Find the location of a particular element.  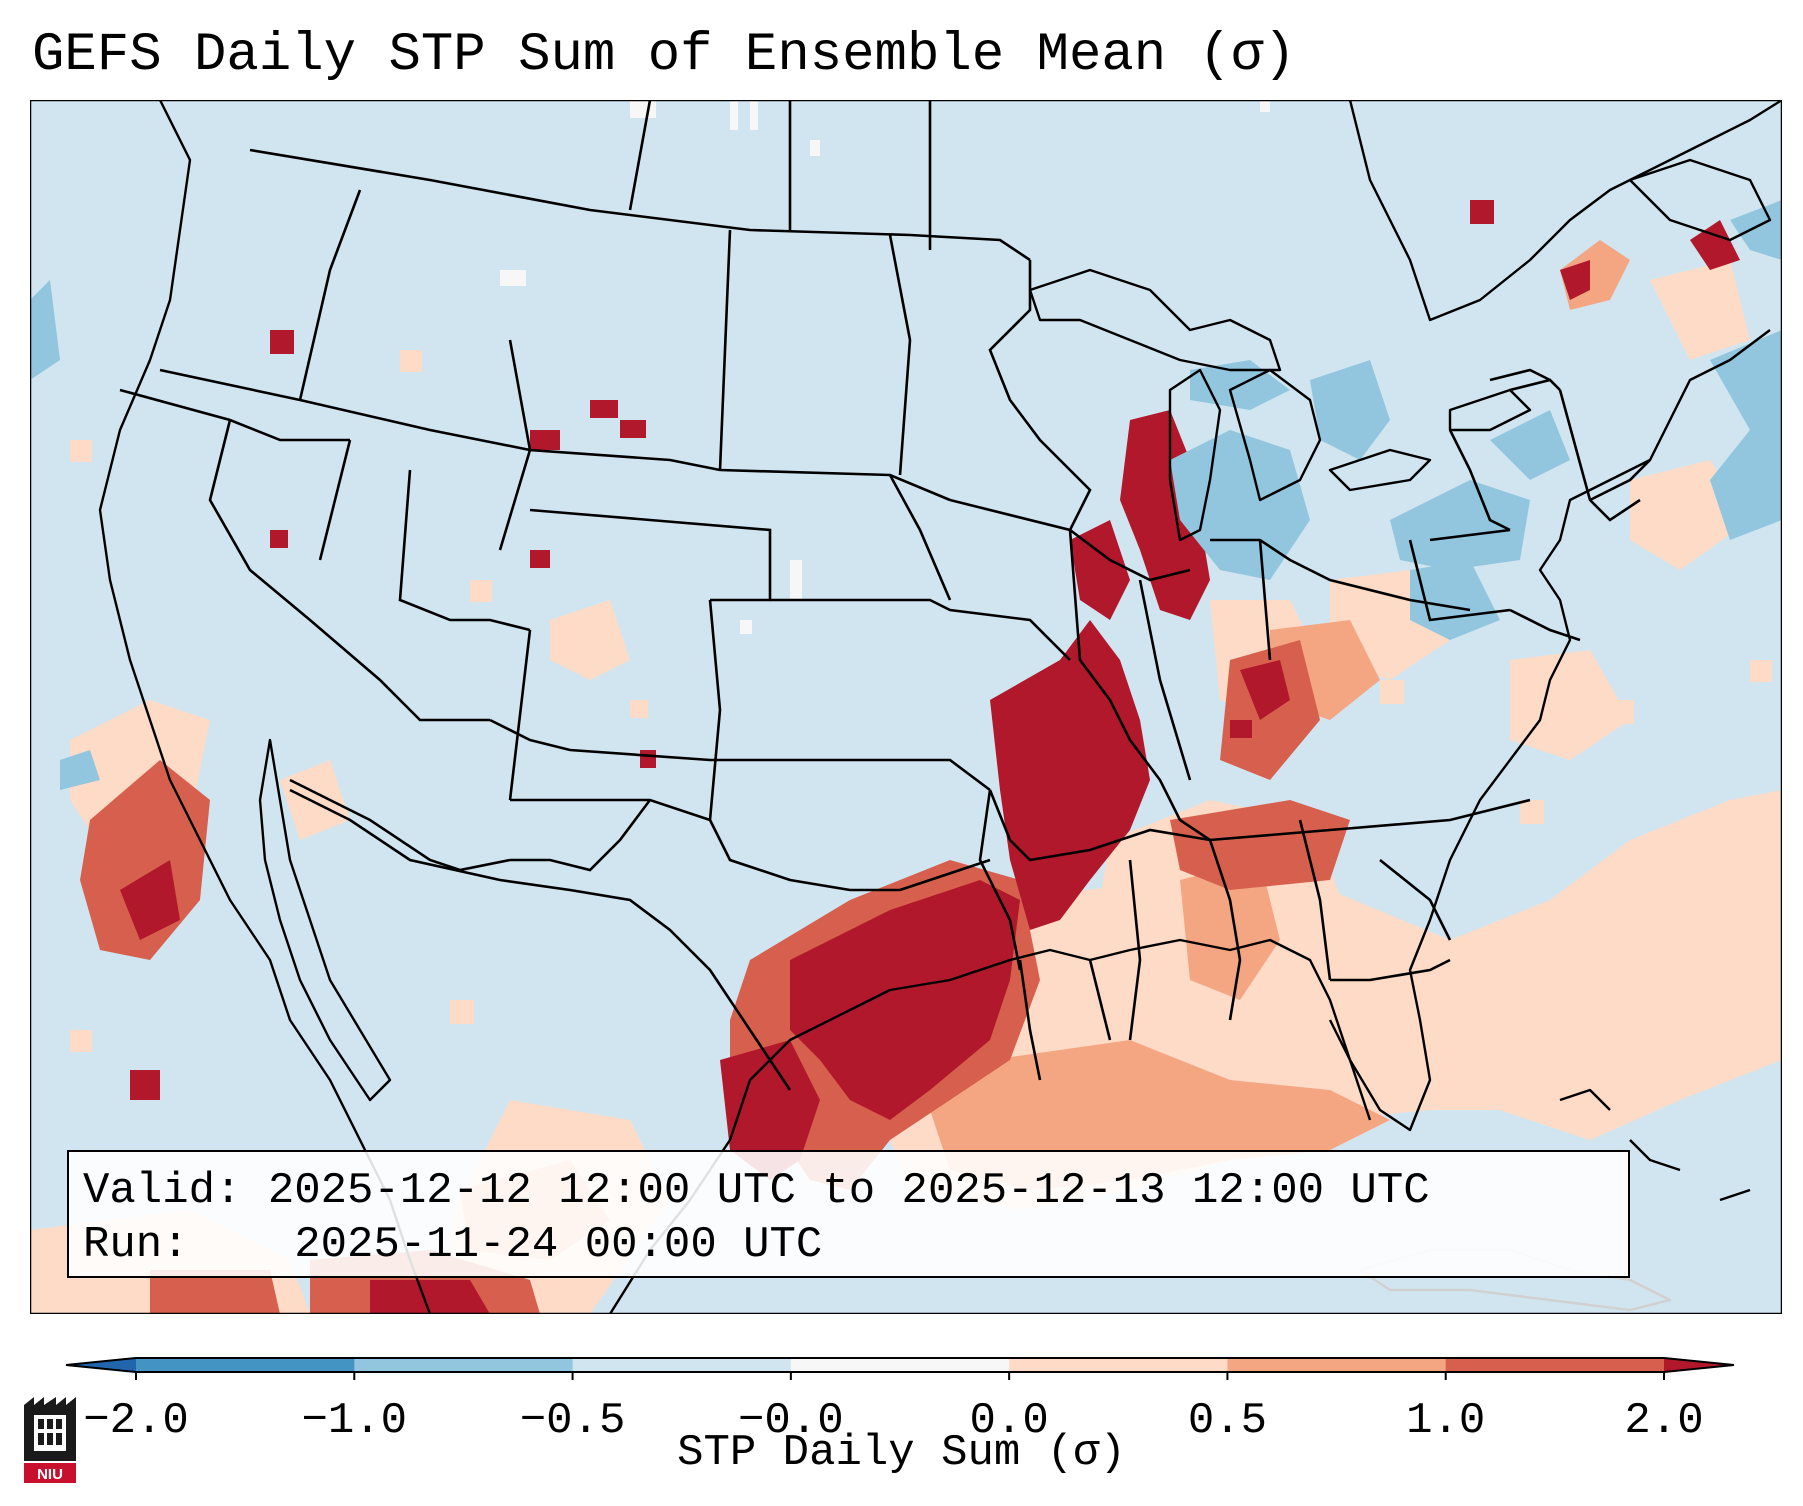

run-value: 2025-11-24 00:00 UTC is located at coordinates (558, 1245).